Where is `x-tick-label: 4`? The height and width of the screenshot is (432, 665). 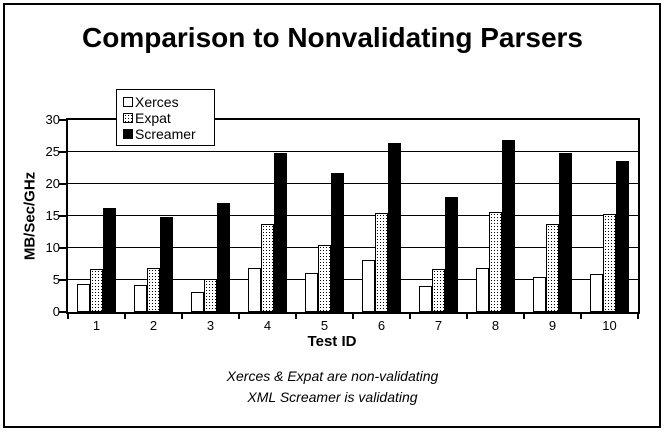
x-tick-label: 4 is located at coordinates (267, 325).